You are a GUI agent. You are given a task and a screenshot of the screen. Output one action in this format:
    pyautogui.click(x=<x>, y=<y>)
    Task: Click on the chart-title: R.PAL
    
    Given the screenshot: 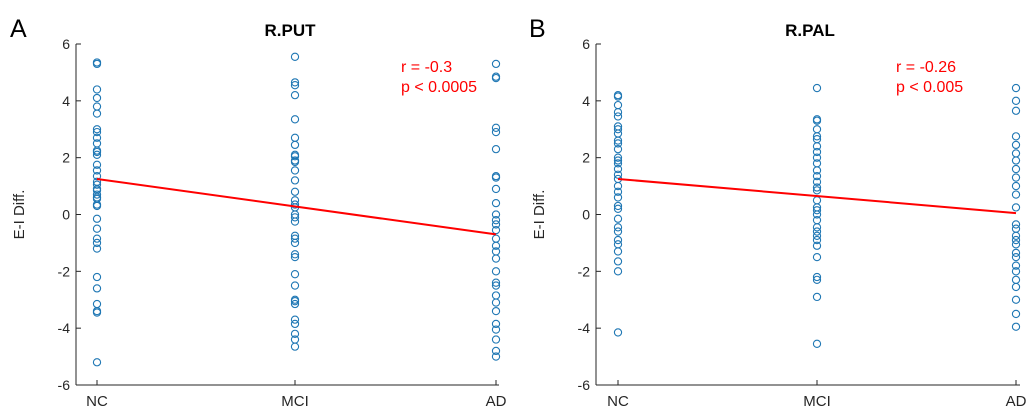 What is the action you would take?
    pyautogui.click(x=810, y=30)
    